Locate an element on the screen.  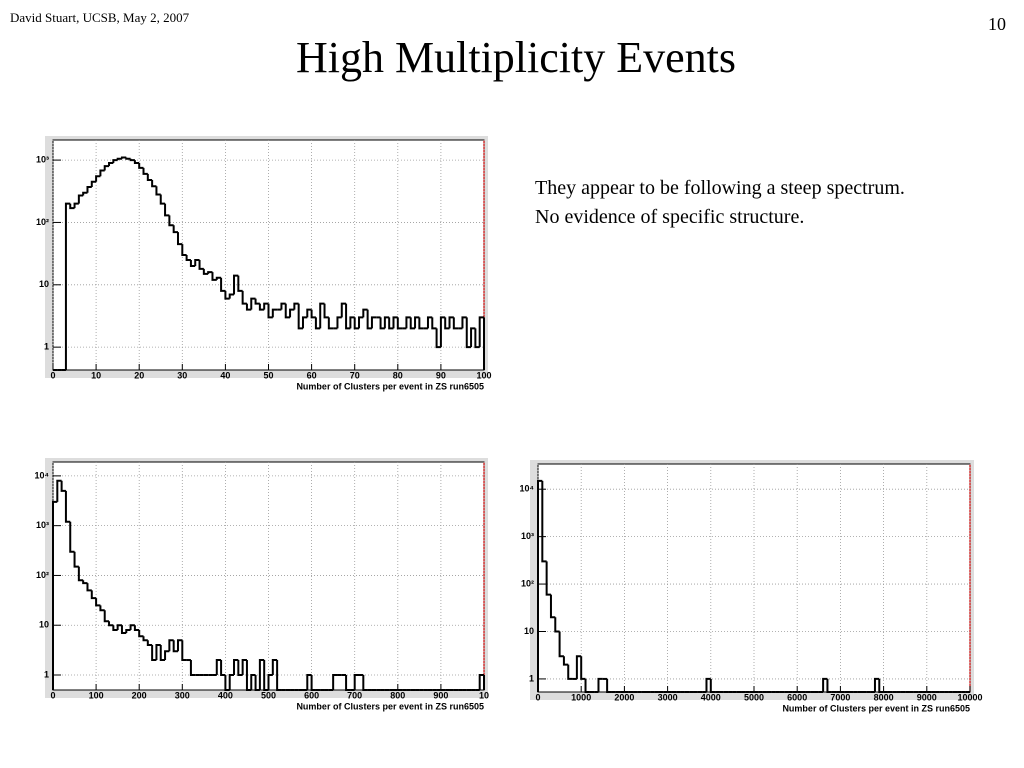
x-tick-label: 70 is located at coordinates (355, 375).